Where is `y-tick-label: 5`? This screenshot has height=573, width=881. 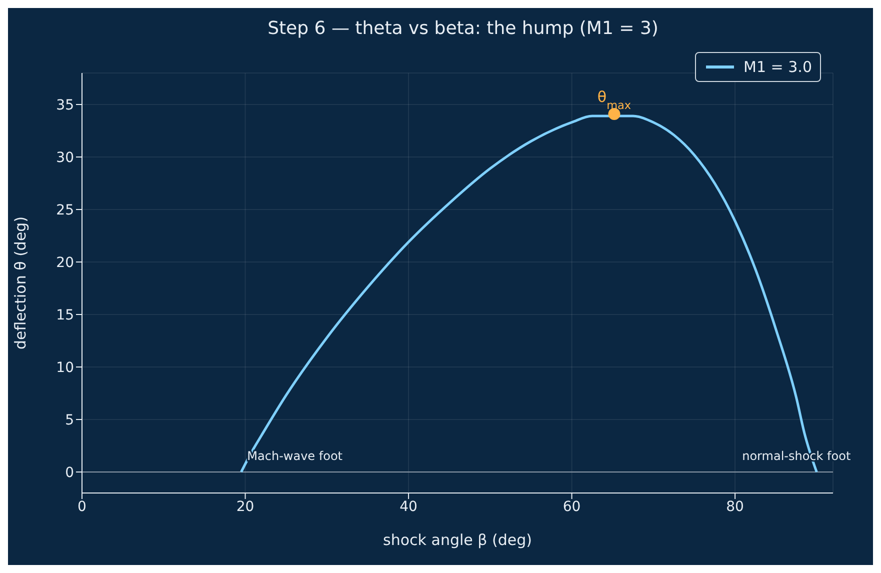
y-tick-label: 5 is located at coordinates (69, 420).